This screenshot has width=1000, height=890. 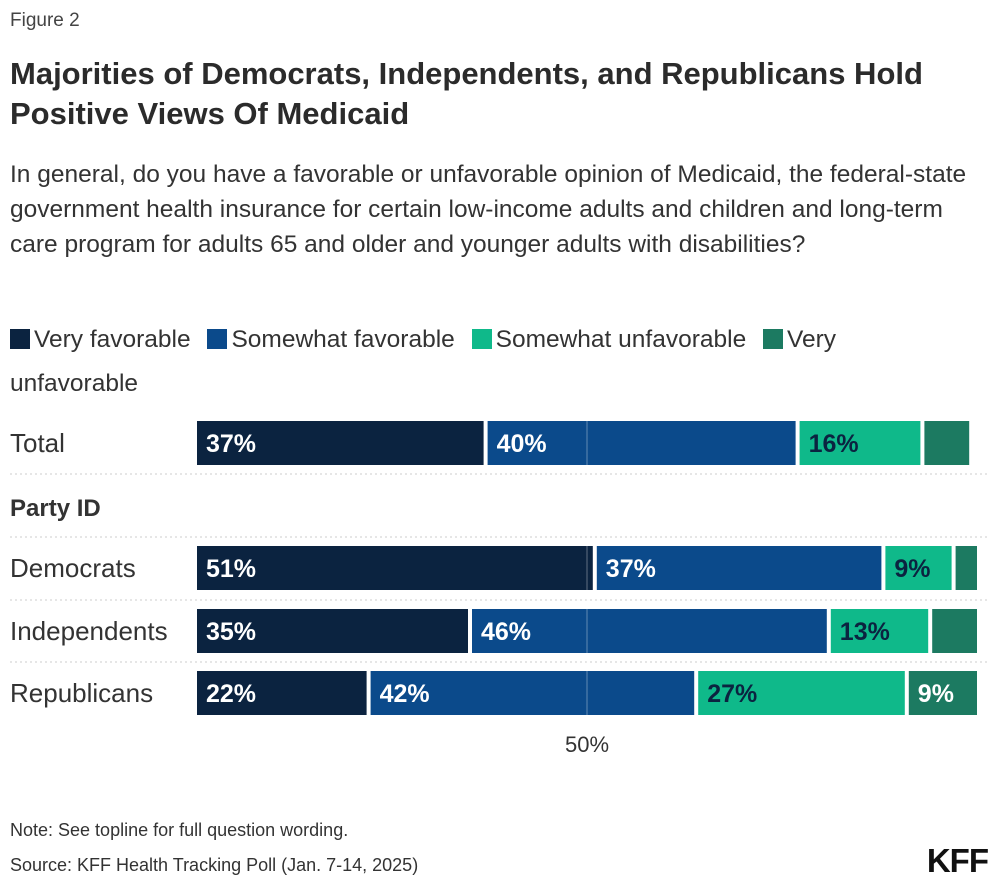 What do you see at coordinates (231, 632) in the screenshot?
I see `data-label-very-favorable-independents: 35%` at bounding box center [231, 632].